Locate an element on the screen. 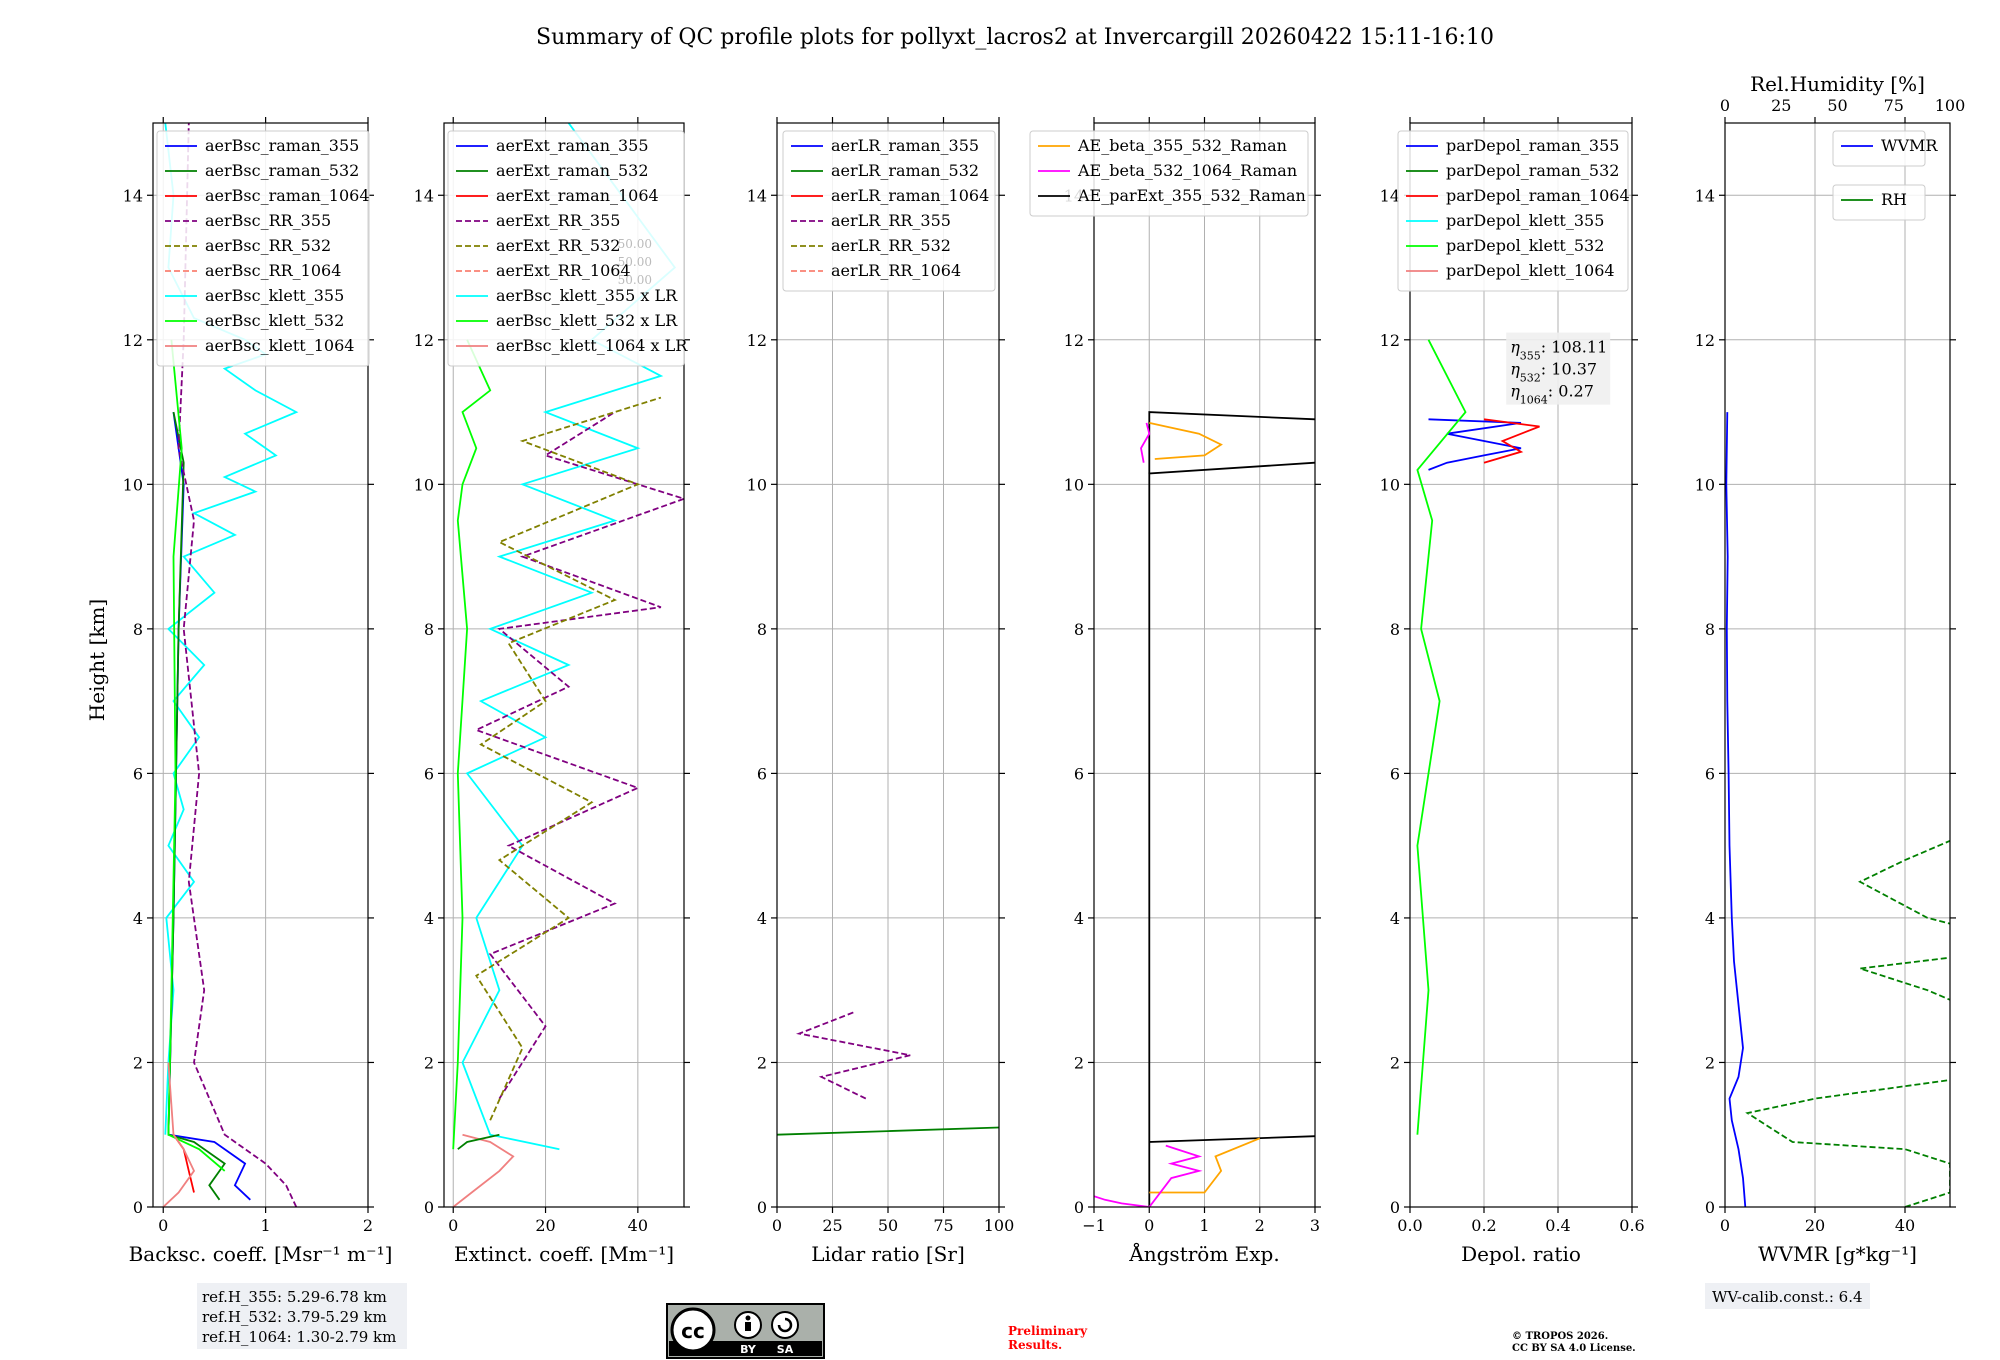 Image resolution: width=2000 pixels, height=1360 pixels. legend-entry: aerLR_RR_532 is located at coordinates (891, 245).